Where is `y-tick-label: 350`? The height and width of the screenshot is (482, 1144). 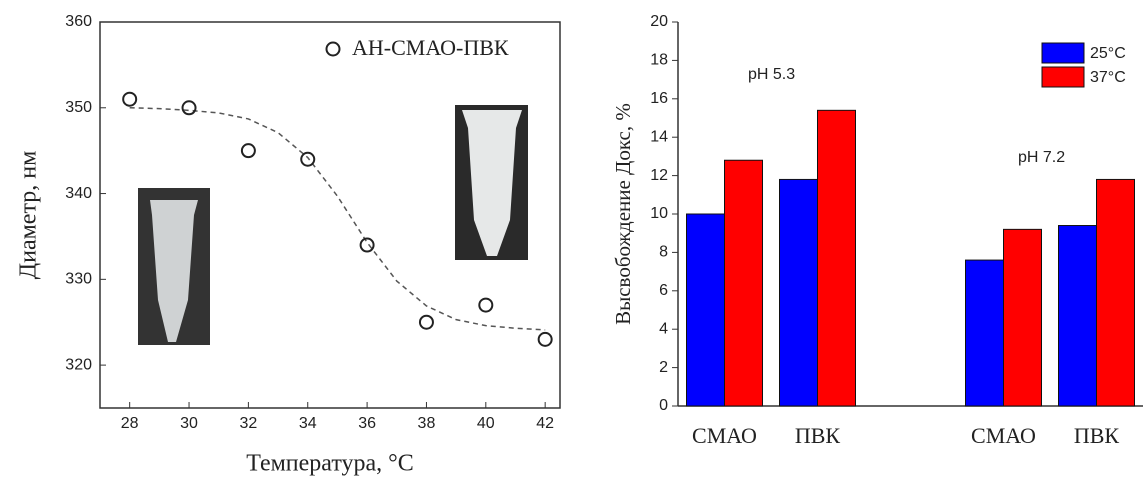 y-tick-label: 350 is located at coordinates (78, 107).